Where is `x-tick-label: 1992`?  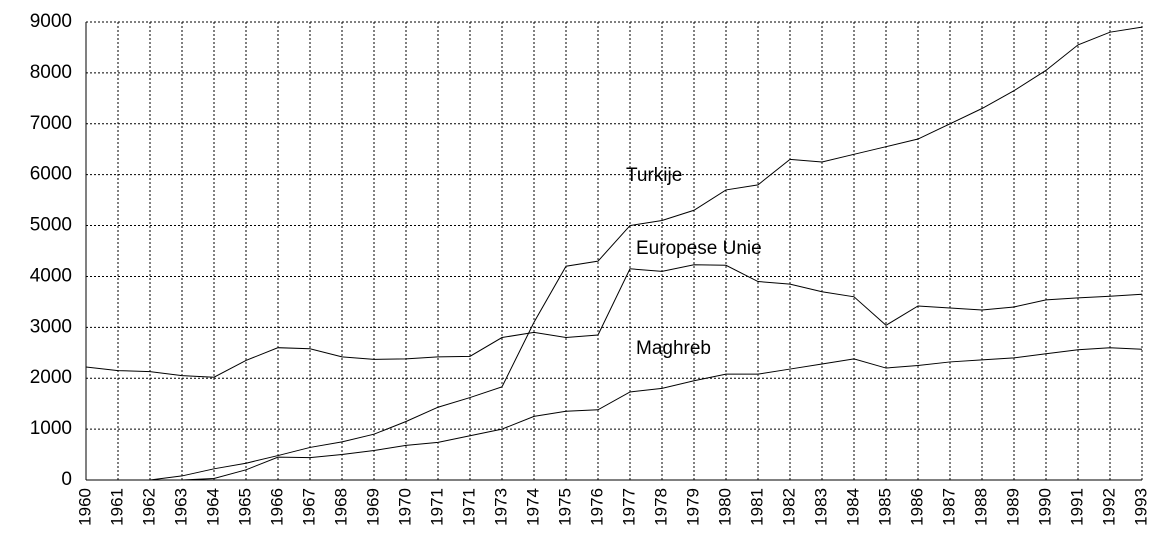 x-tick-label: 1992 is located at coordinates (1108, 507).